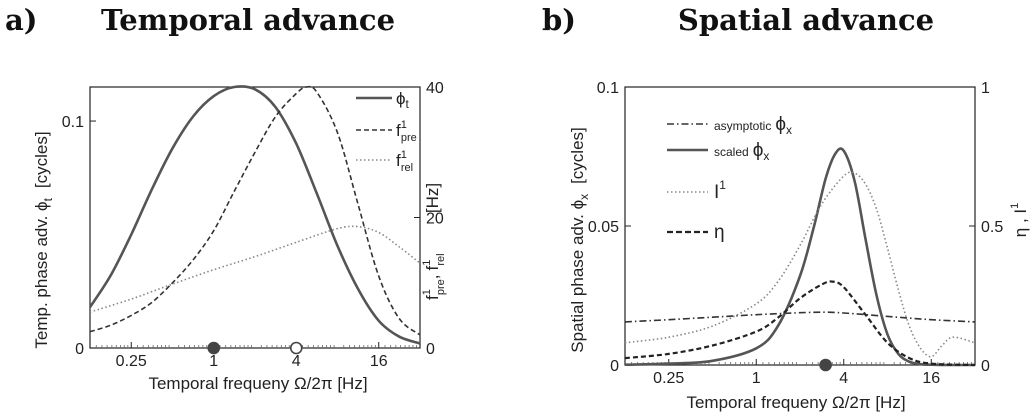 This screenshot has height=416, width=1036. Describe the element at coordinates (379, 361) in the screenshot. I see `panel-a-xtick-label: 16` at that location.